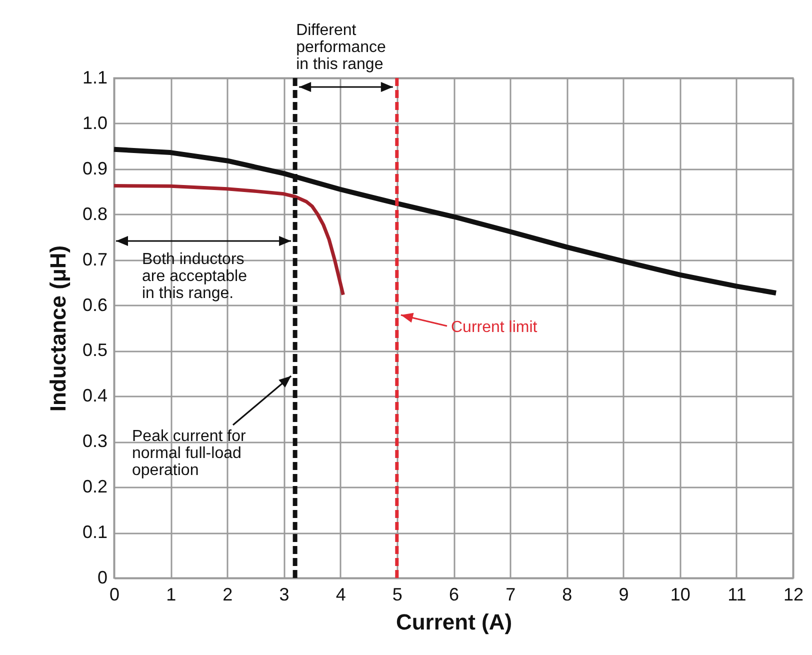 Image resolution: width=812 pixels, height=655 pixels. Describe the element at coordinates (171, 594) in the screenshot. I see `x-tick-label: 1` at that location.